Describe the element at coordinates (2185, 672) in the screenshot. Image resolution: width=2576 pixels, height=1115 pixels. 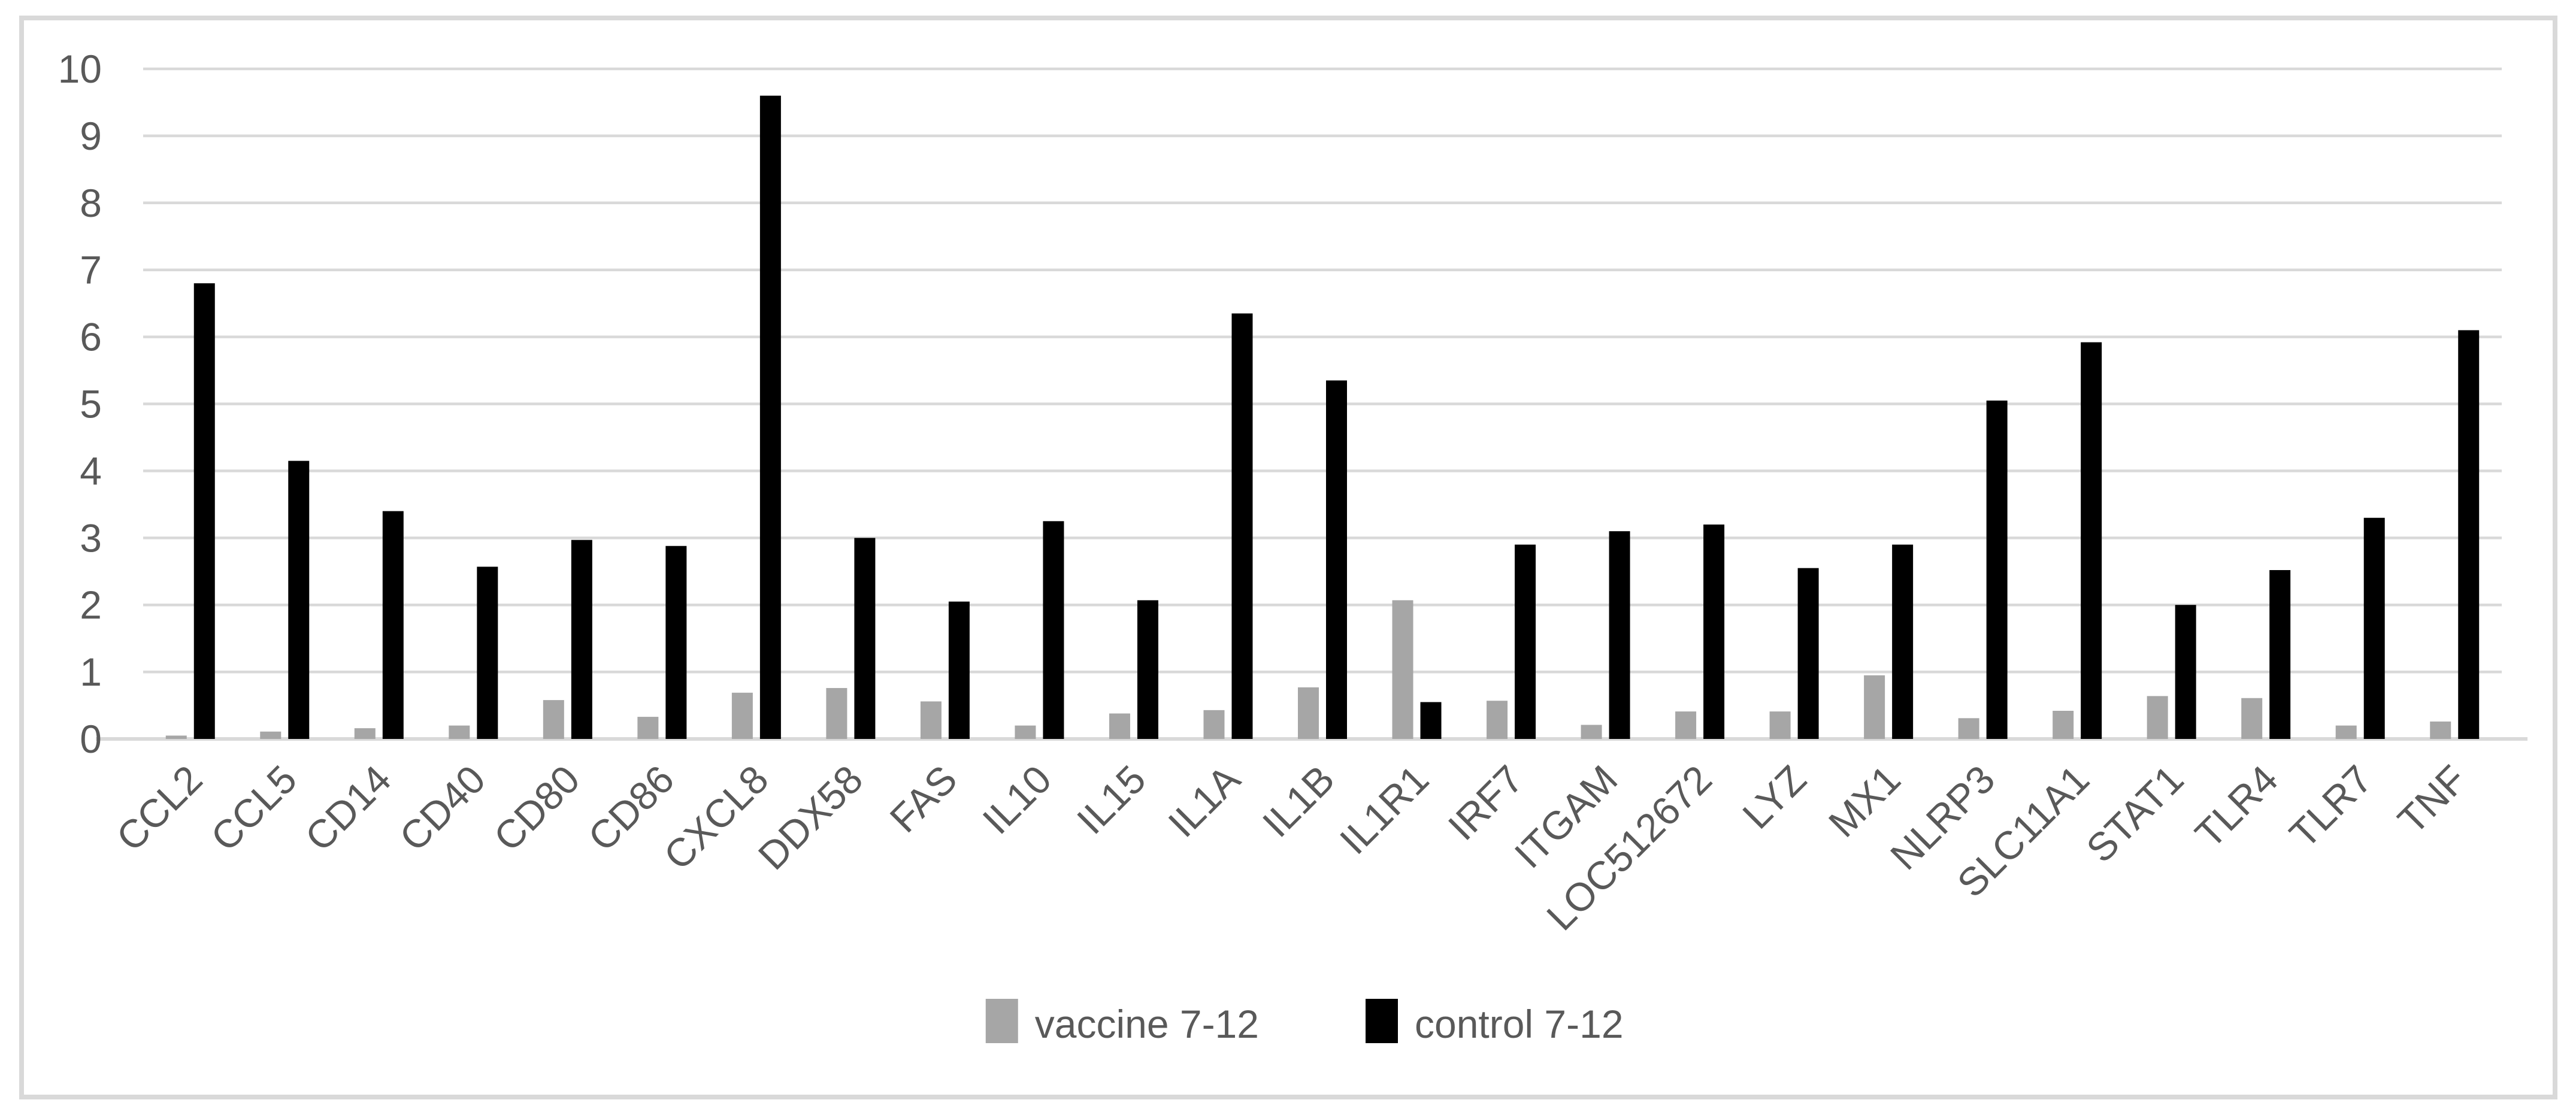
I see `bar-control-STAT1` at that location.